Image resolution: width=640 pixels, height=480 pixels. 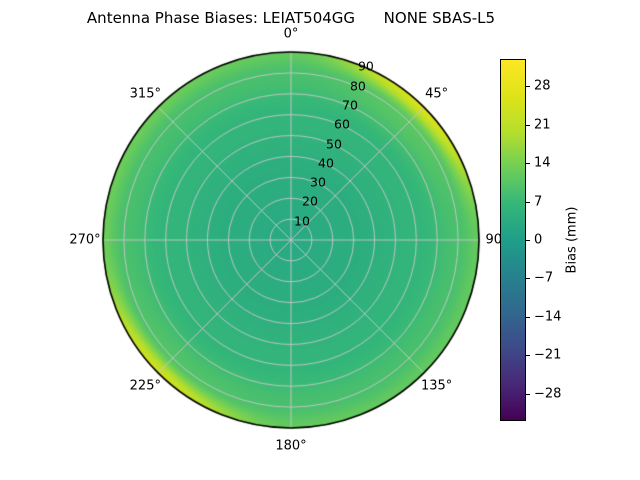 I want to click on radial-tick-label: 90, so click(x=365, y=66).